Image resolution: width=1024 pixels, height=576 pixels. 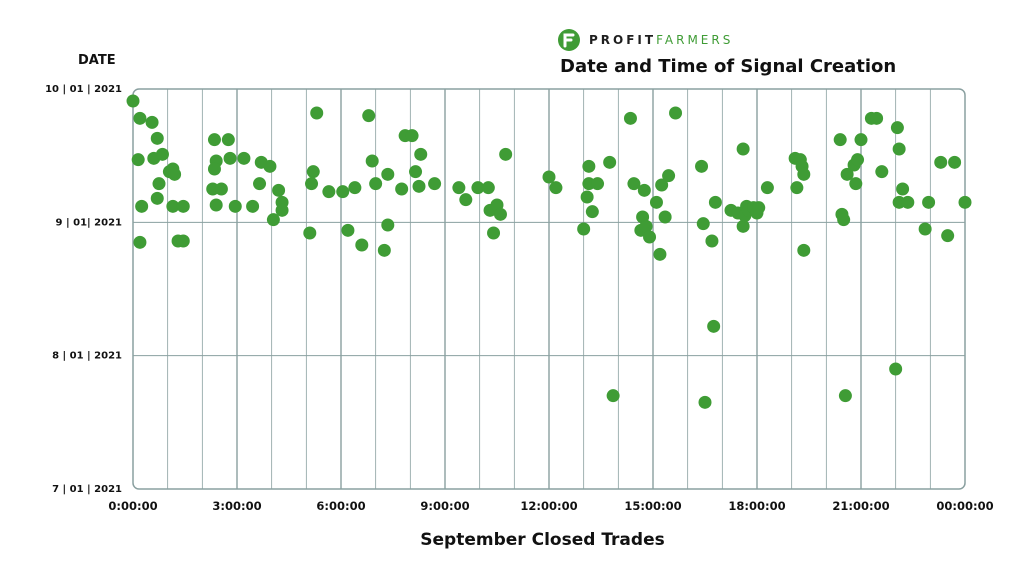 I want to click on logo-icon, so click(x=569, y=40).